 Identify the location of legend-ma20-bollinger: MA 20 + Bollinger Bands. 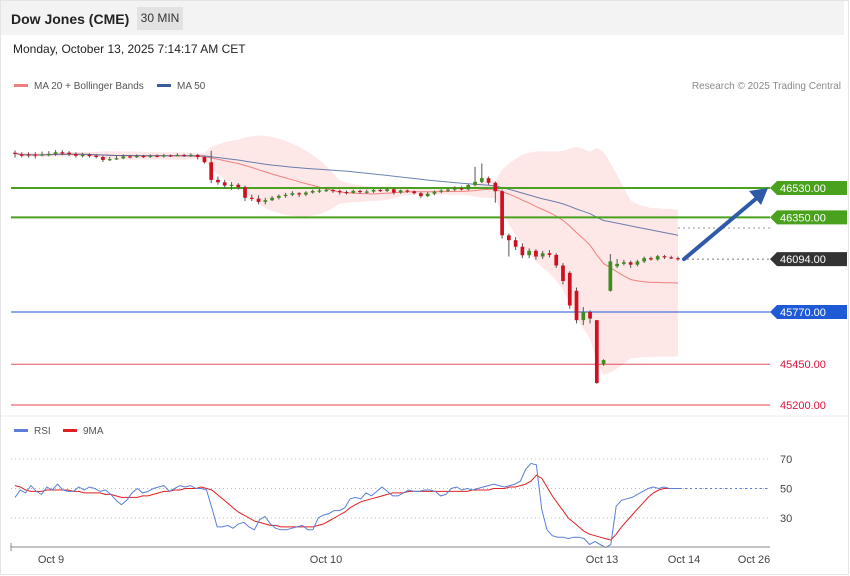
(79, 86).